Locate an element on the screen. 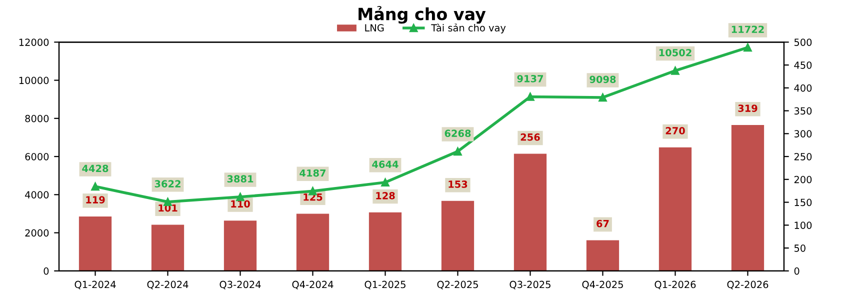 The width and height of the screenshot is (843, 301). y-tick-label: 12000 is located at coordinates (34, 42).